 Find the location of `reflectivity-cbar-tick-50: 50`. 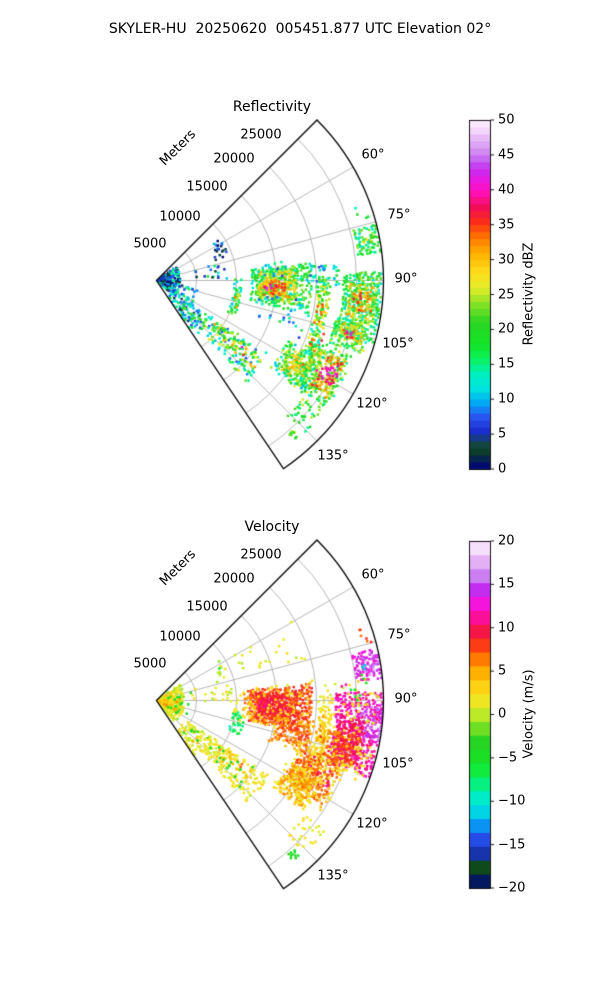

reflectivity-cbar-tick-50: 50 is located at coordinates (506, 120).